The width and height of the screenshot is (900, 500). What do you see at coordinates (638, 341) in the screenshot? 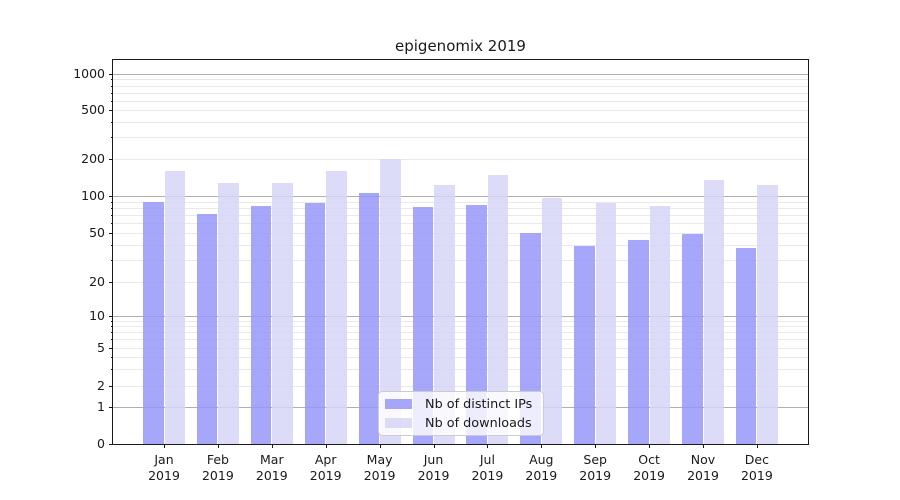
I see `bar-distinct-ips-oct` at bounding box center [638, 341].